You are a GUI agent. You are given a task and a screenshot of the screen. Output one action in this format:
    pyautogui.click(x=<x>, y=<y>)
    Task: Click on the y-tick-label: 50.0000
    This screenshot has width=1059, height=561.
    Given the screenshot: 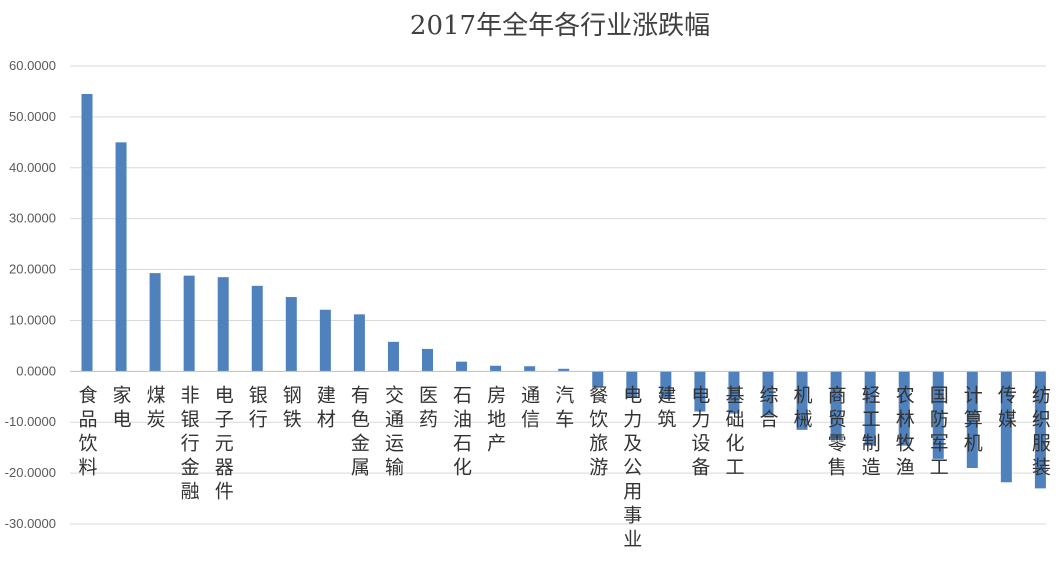 What is the action you would take?
    pyautogui.click(x=32, y=116)
    